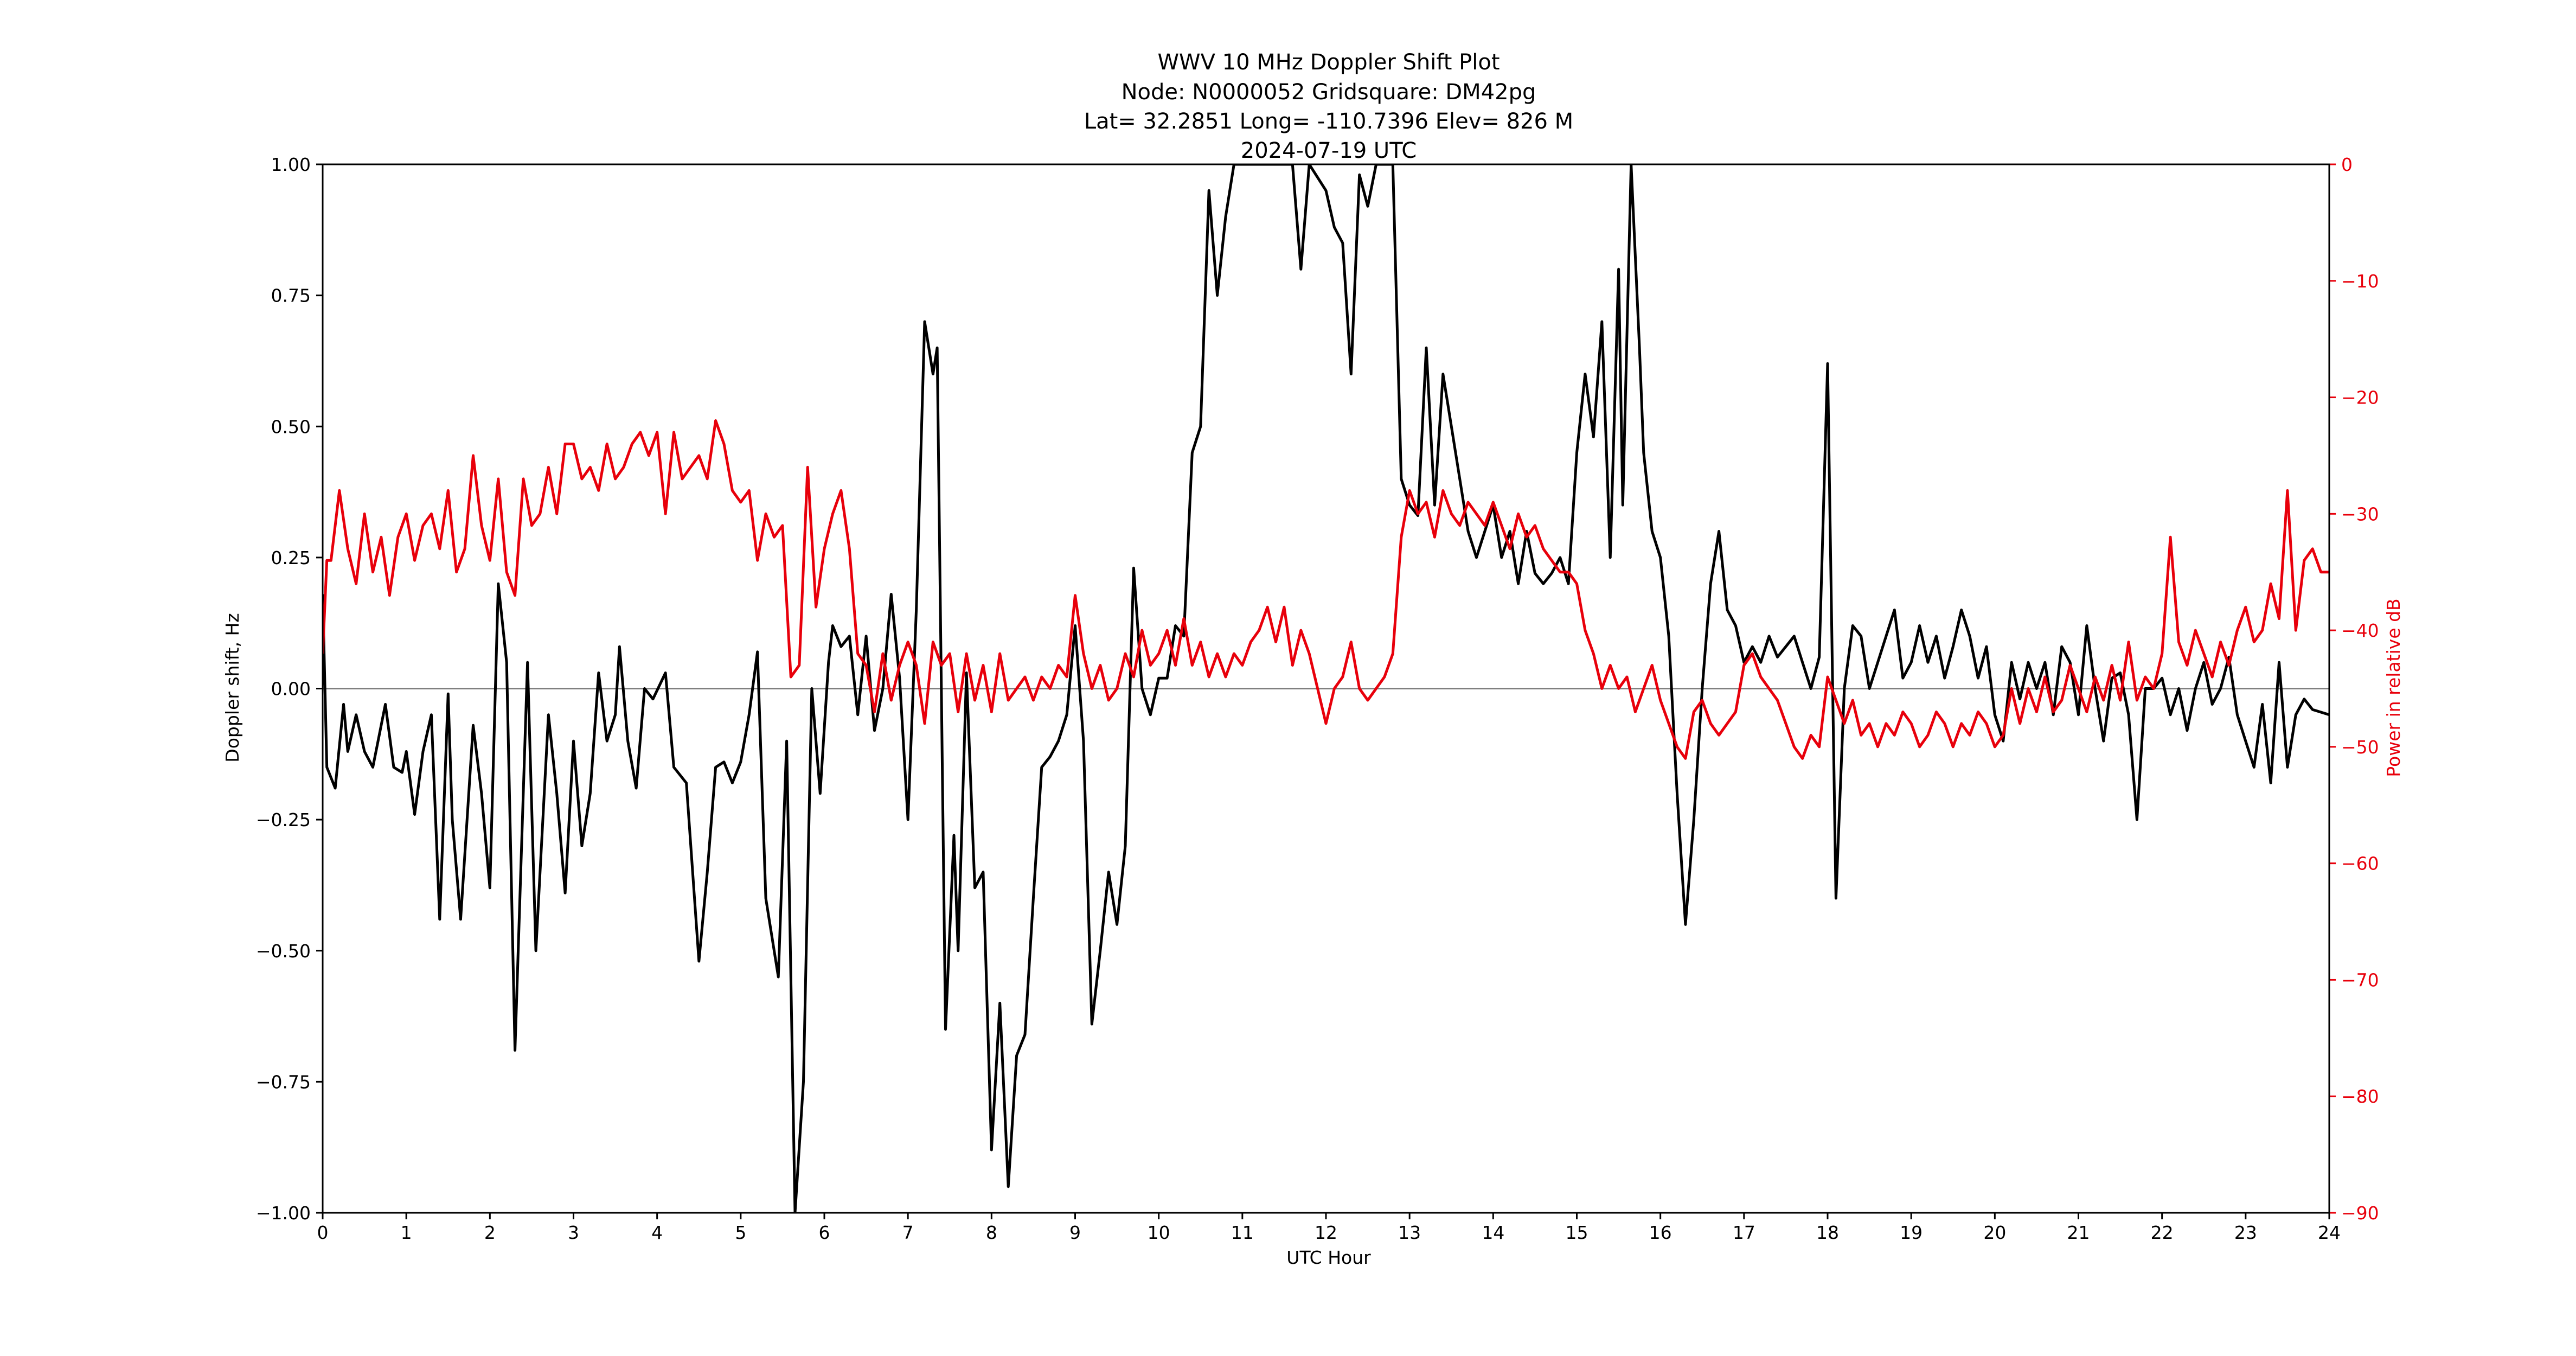 This screenshot has width=2576, height=1356. What do you see at coordinates (740, 1232) in the screenshot?
I see `x-tick-label: 5` at bounding box center [740, 1232].